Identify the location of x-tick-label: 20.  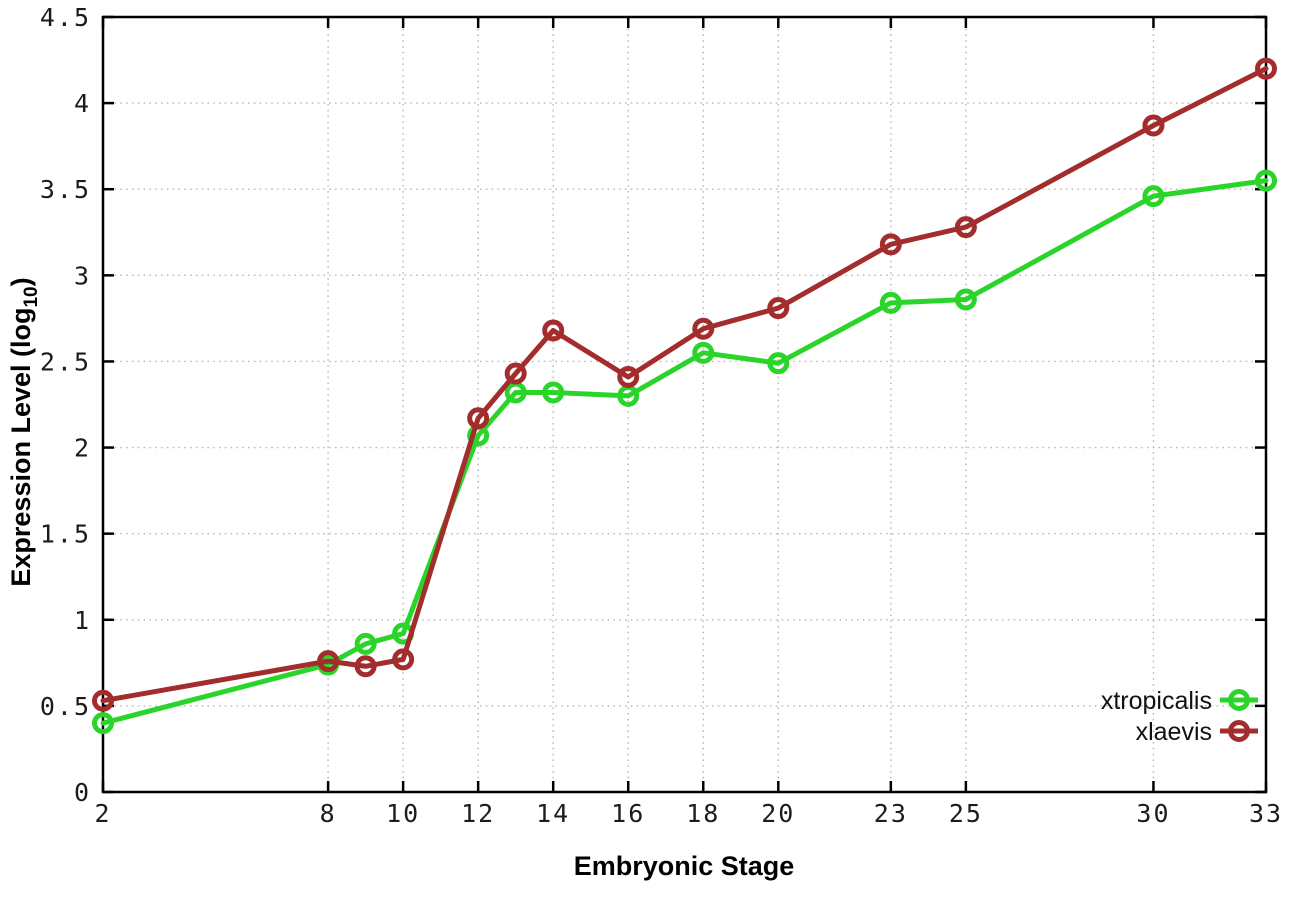
(778, 813).